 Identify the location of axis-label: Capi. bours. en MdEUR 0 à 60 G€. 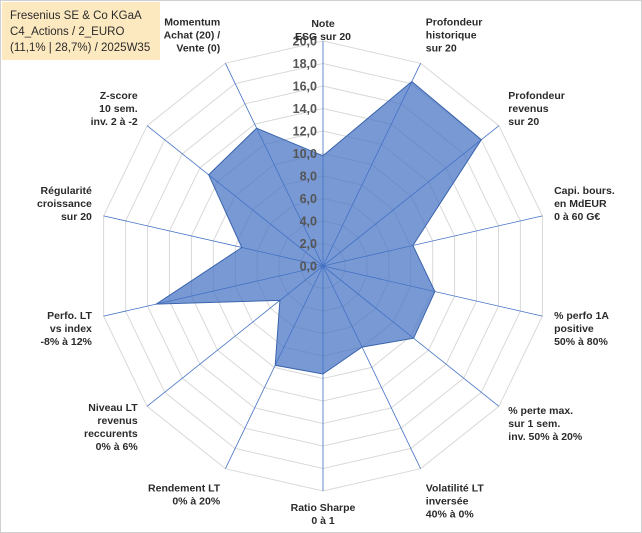
(584, 204).